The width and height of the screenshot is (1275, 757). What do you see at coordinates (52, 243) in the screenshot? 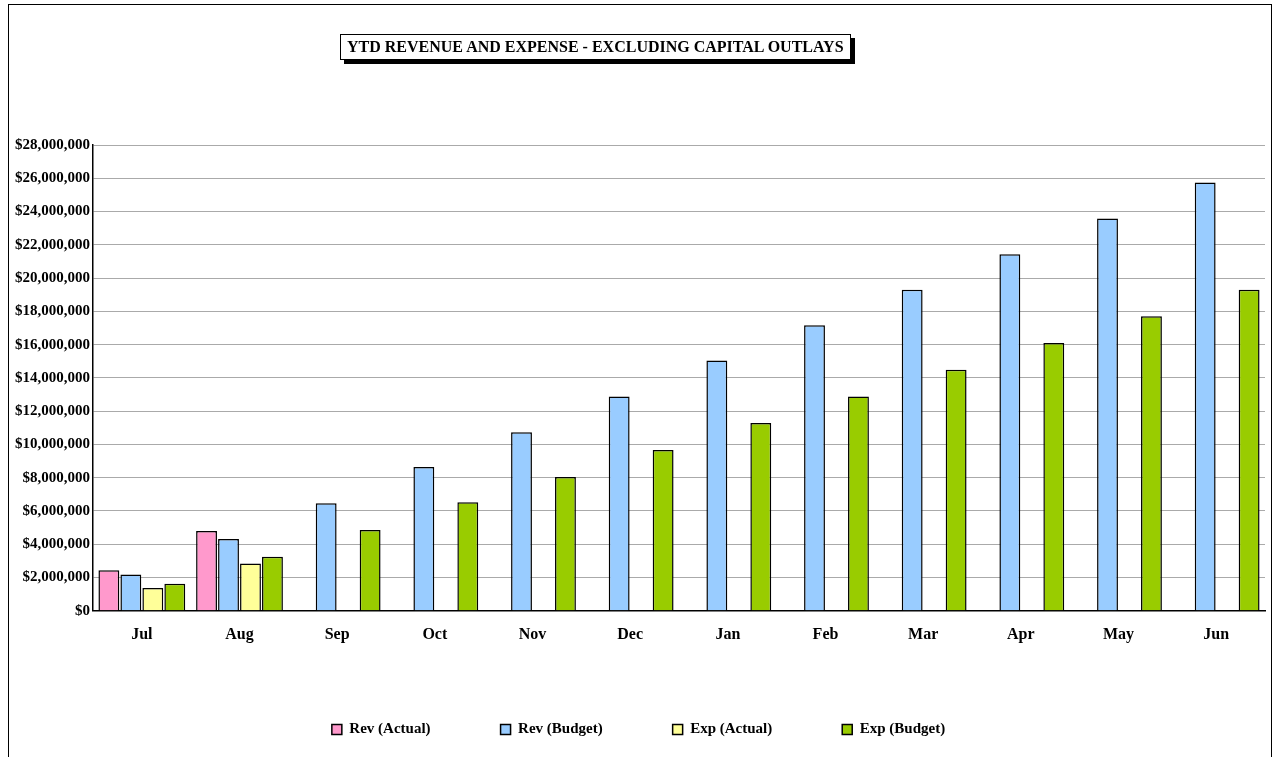
I see `y-tick-label: $22,000,000` at bounding box center [52, 243].